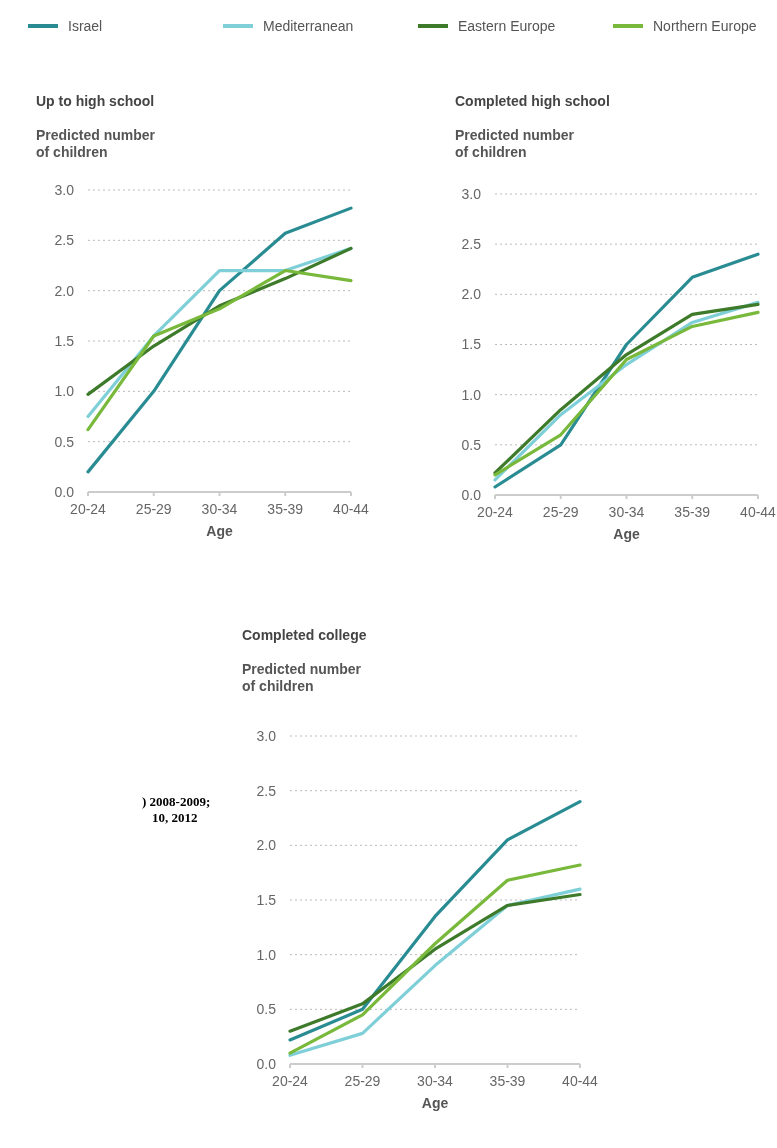  Describe the element at coordinates (175, 817) in the screenshot. I see `text: 10, 2012` at that location.